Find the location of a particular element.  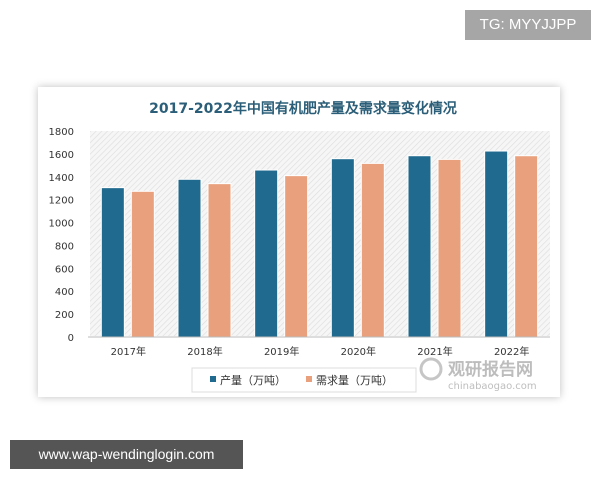

chart-title: 2017-2022年中国有机肥产量及需求量变化情况 is located at coordinates (303, 108).